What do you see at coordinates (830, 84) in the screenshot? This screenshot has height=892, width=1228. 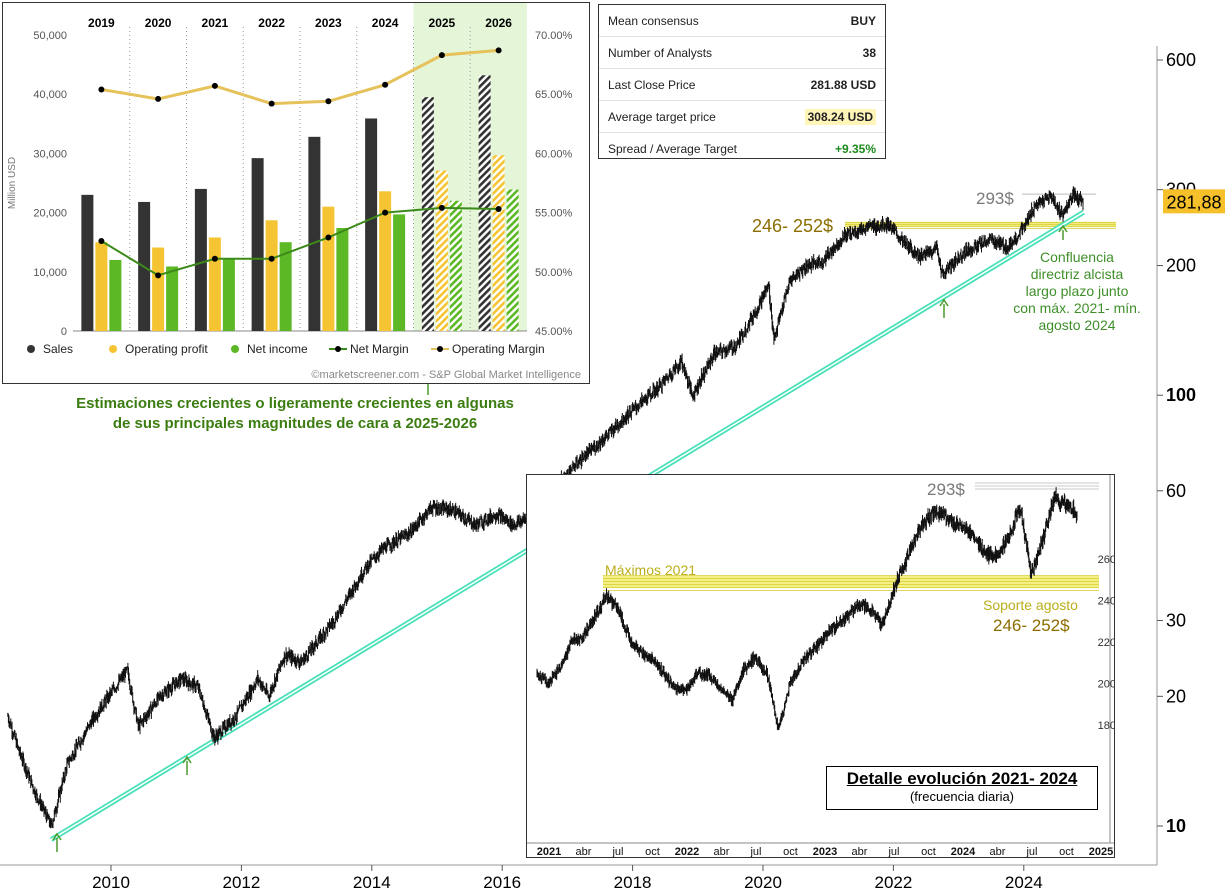 I see `consensus-value: 281.88 USD` at bounding box center [830, 84].